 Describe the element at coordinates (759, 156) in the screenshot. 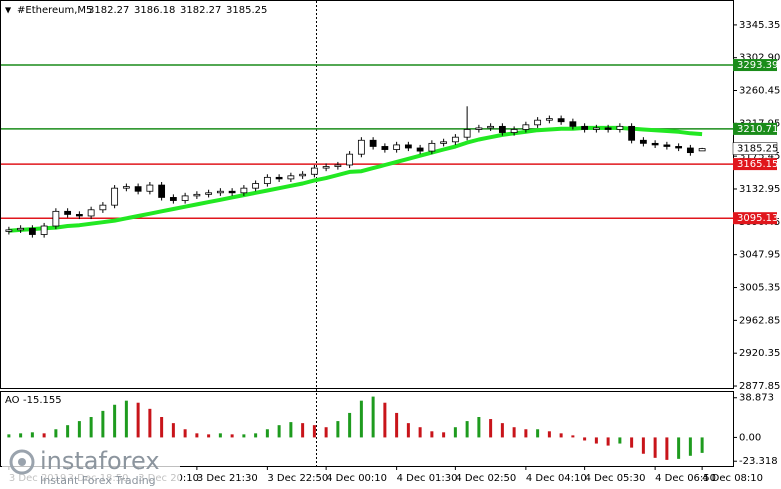

I see `y-tick-label: 3175.45` at that location.